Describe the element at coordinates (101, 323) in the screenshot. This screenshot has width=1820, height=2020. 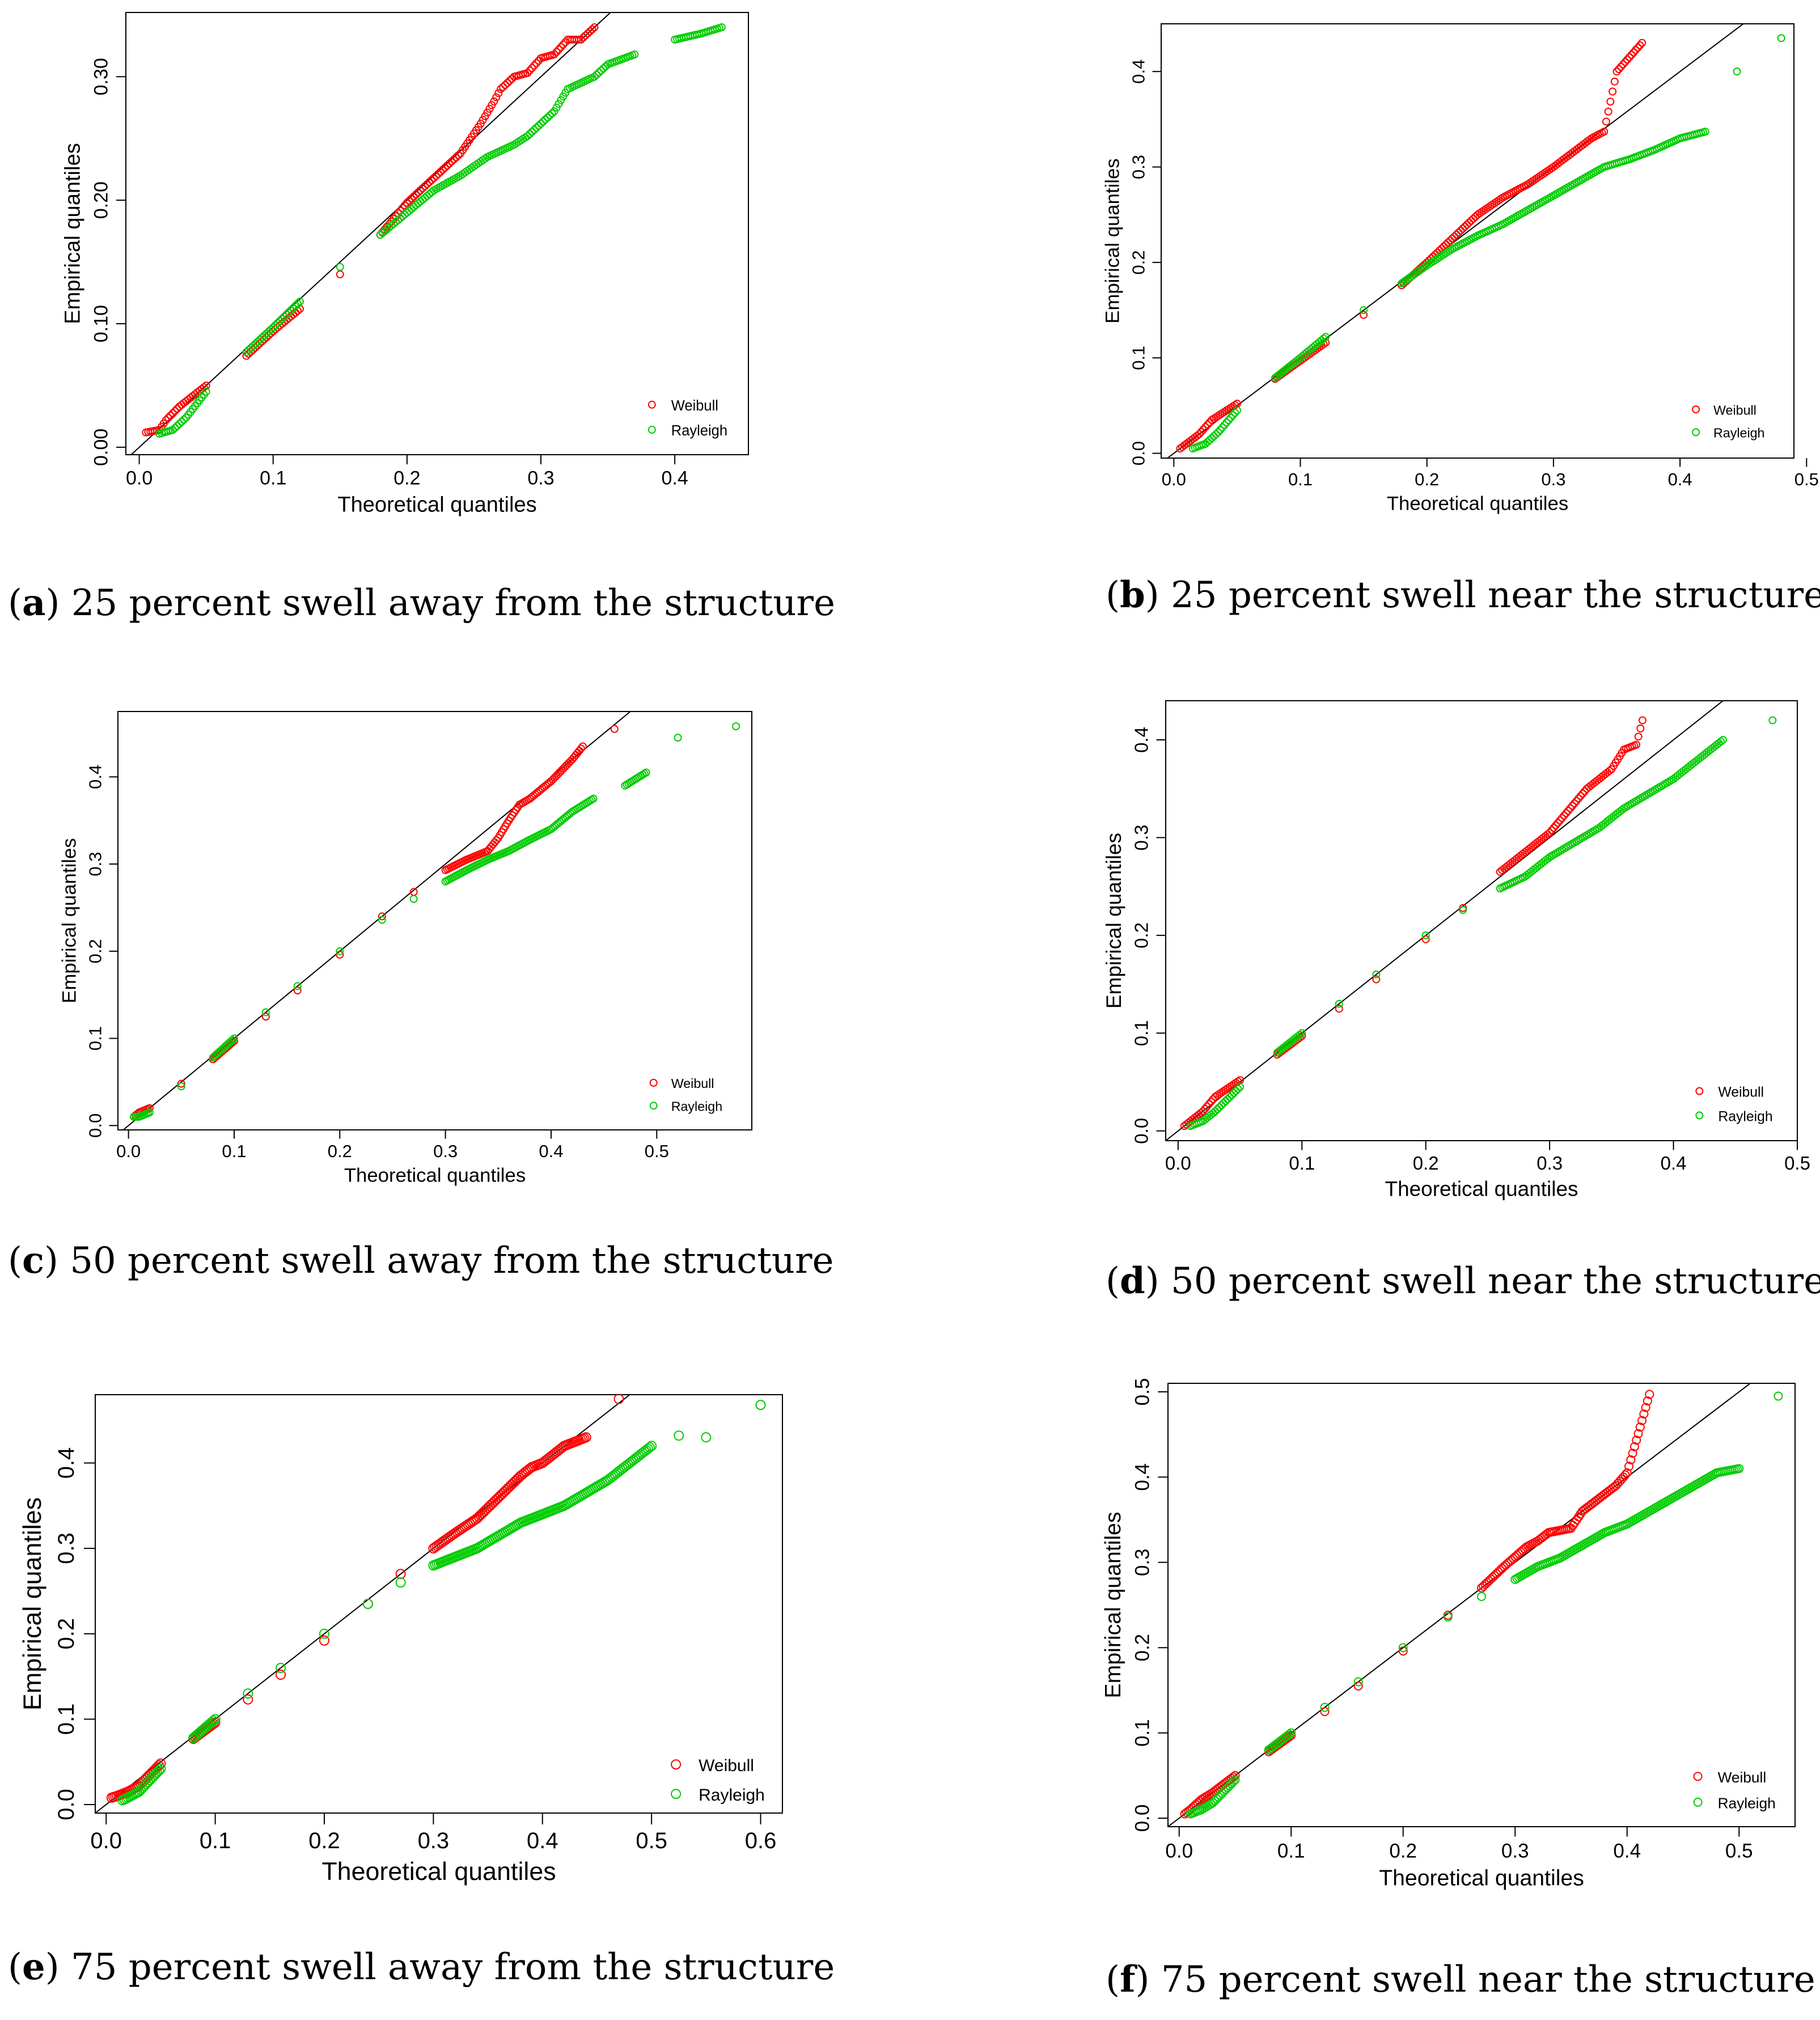
I see `y-tick-label: 0.10` at that location.